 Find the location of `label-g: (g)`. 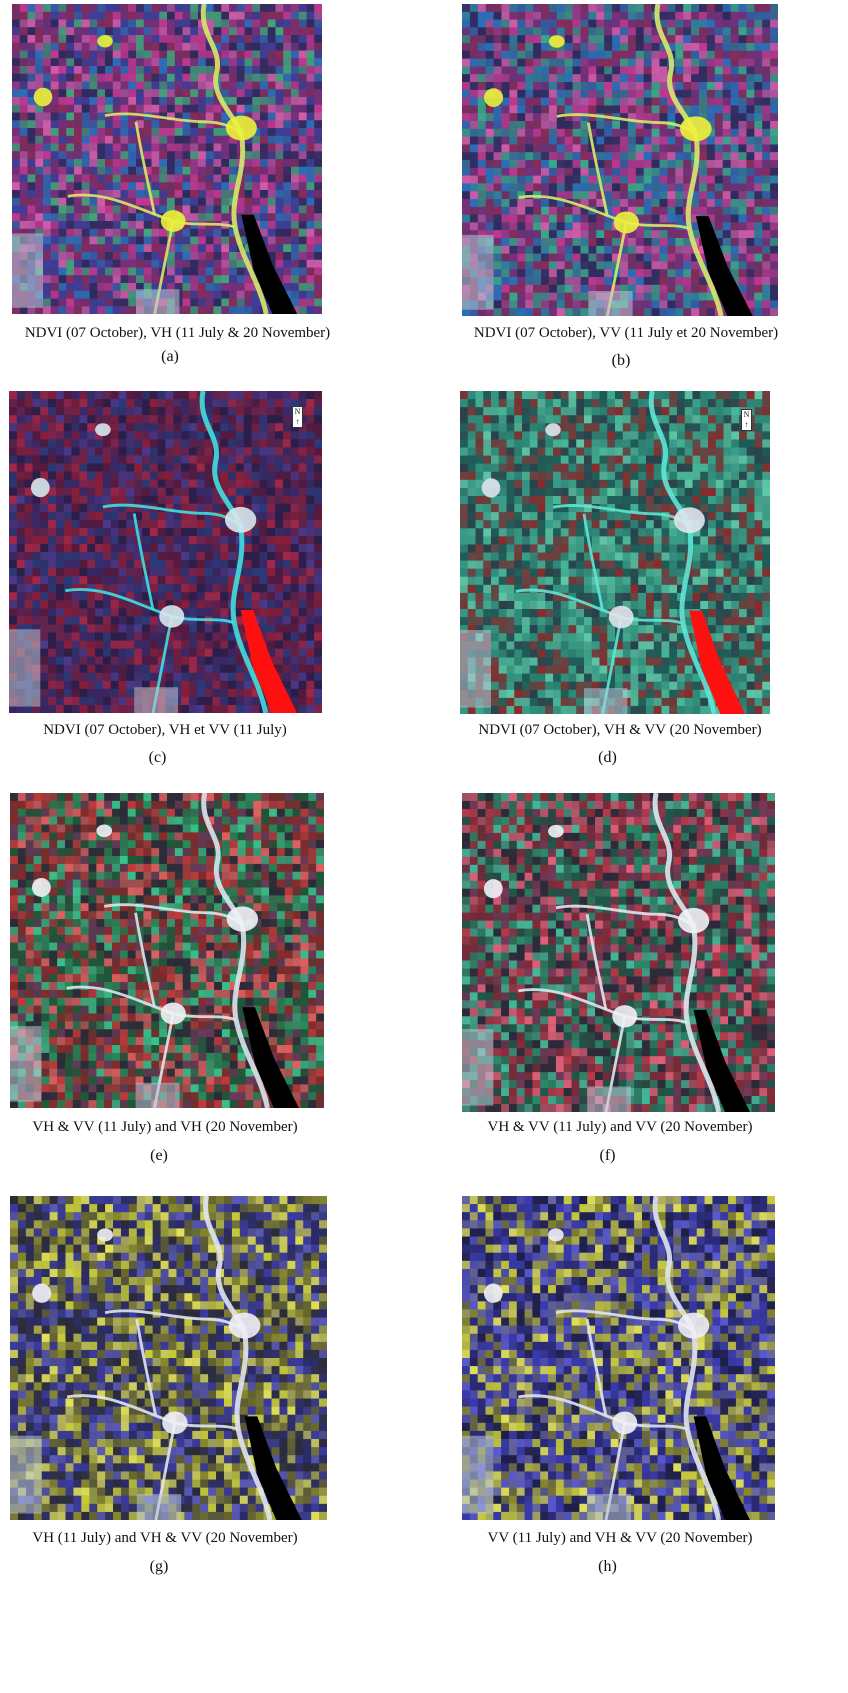

label-g: (g) is located at coordinates (159, 1566).